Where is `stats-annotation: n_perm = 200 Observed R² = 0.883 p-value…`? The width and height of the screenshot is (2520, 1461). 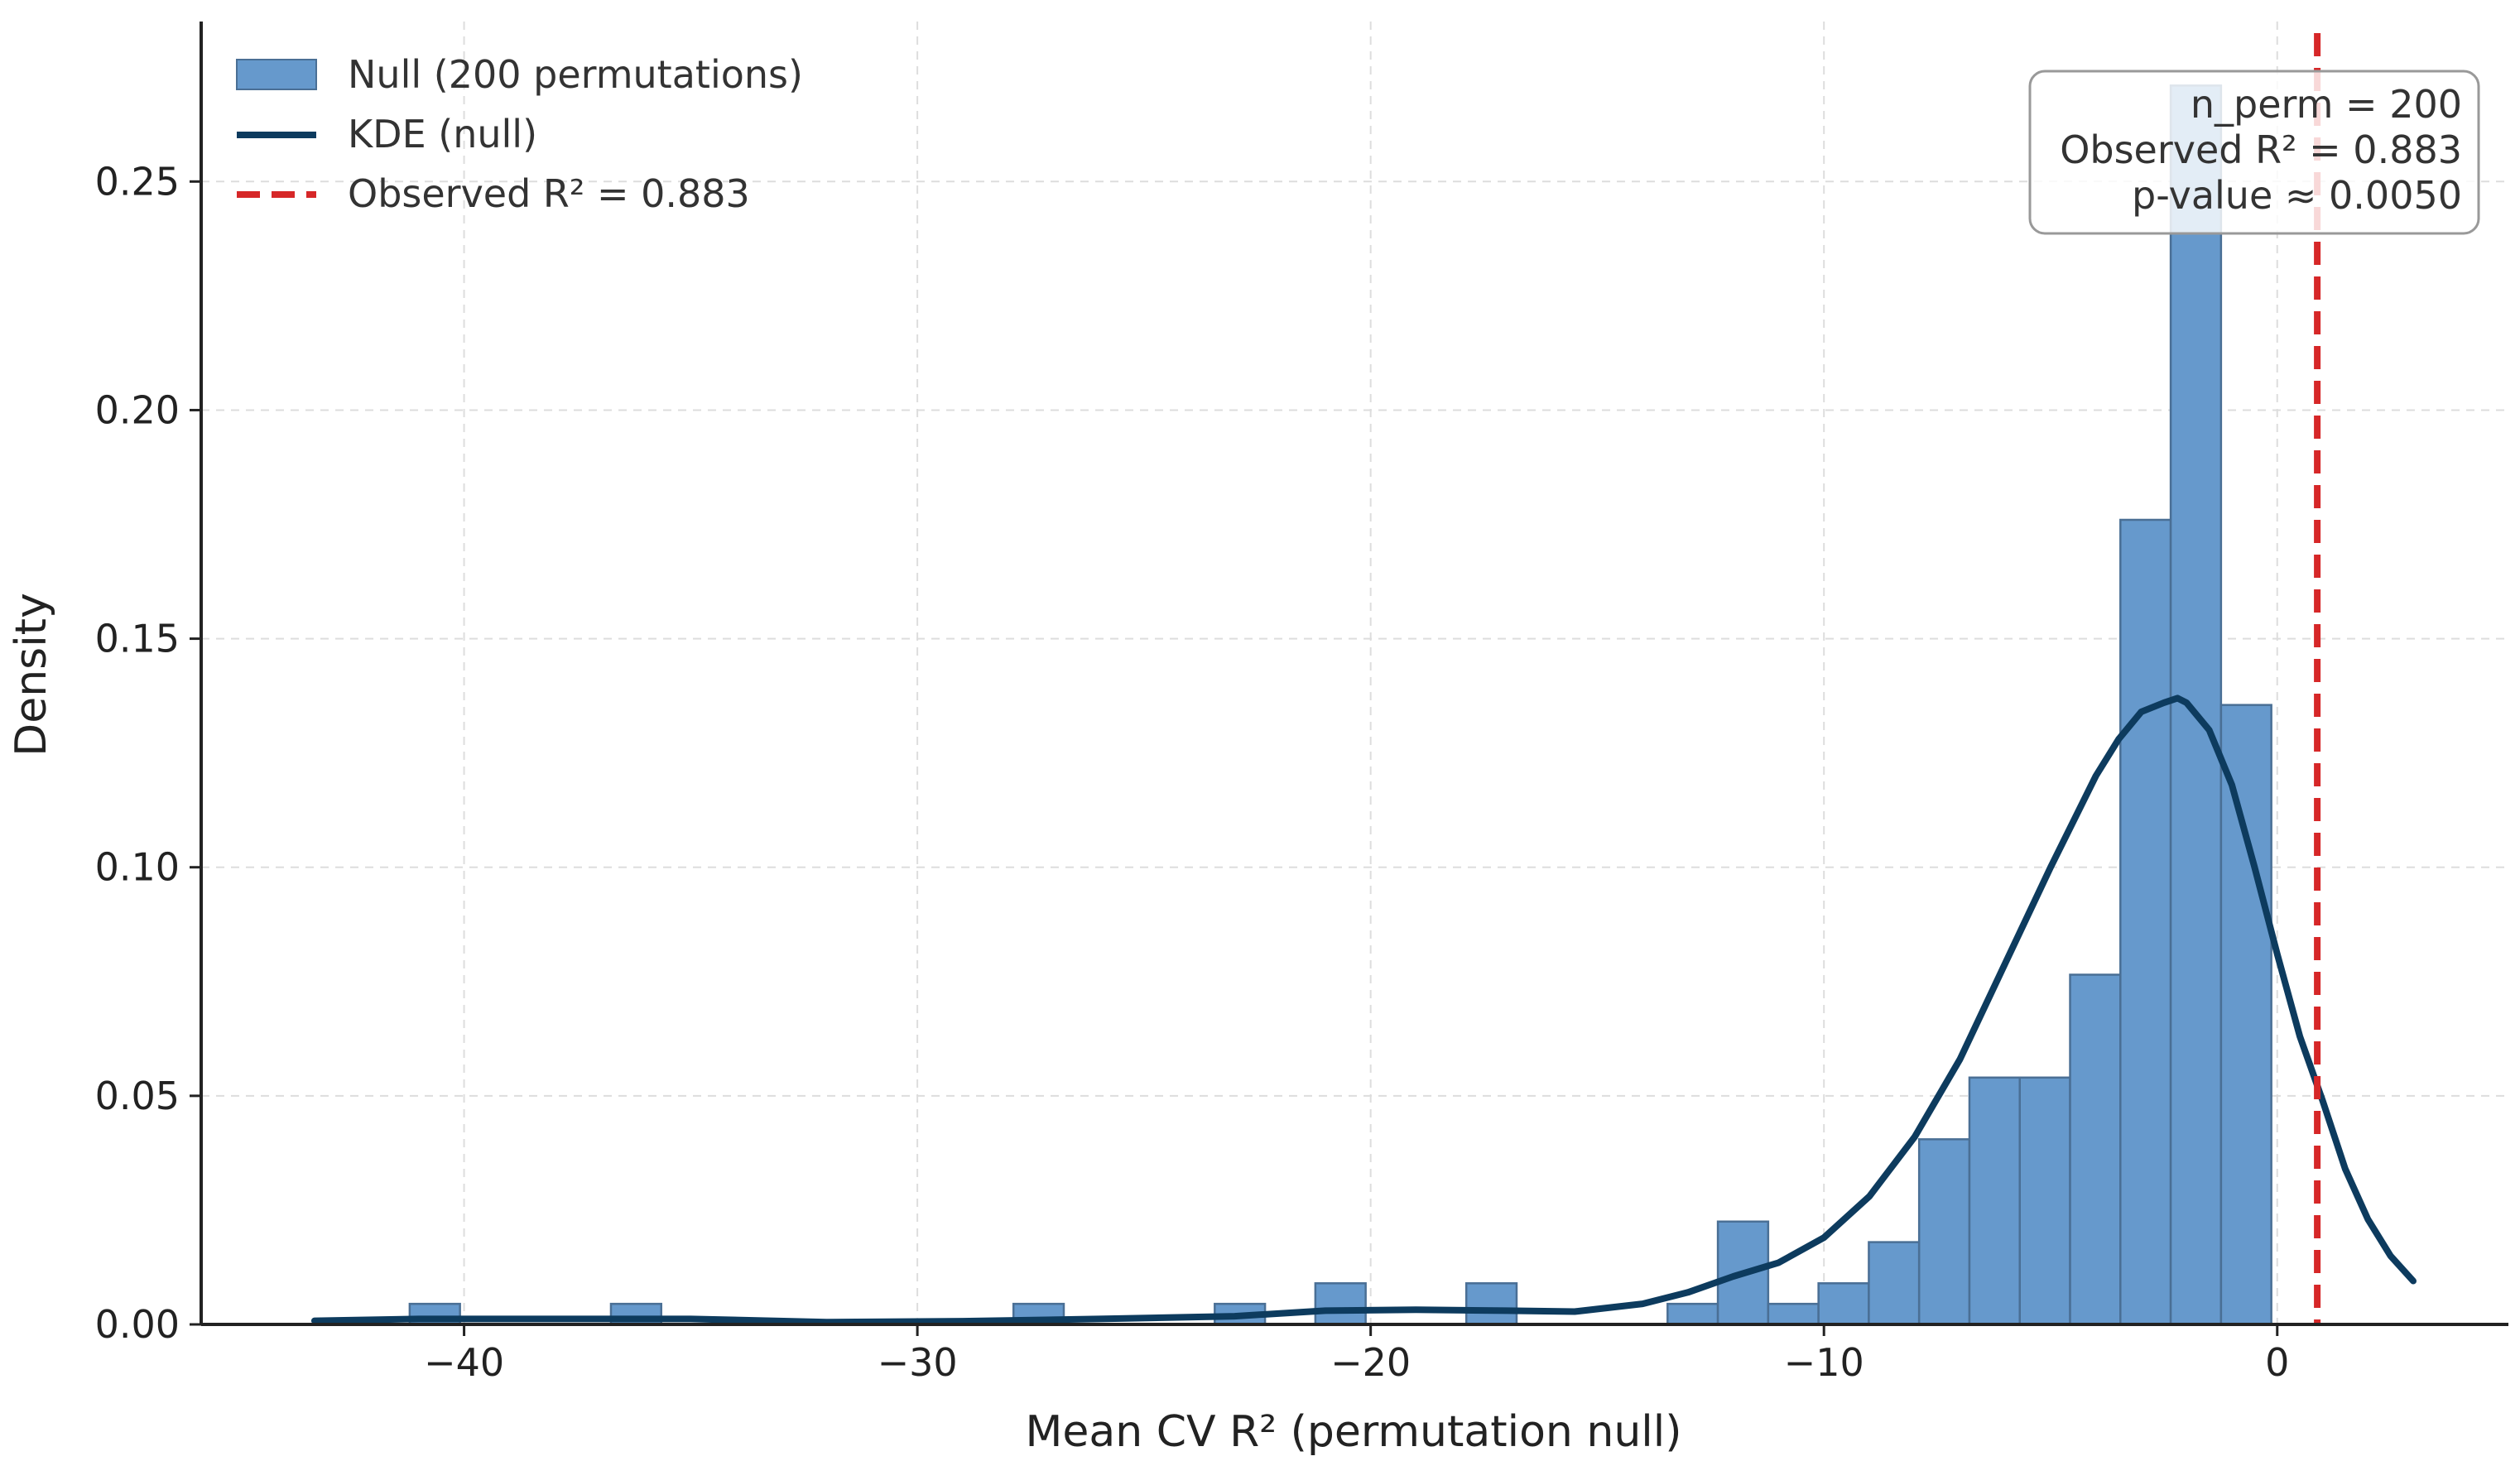 stats-annotation: n_perm = 200 Observed R² = 0.883 p-value… is located at coordinates (2254, 152).